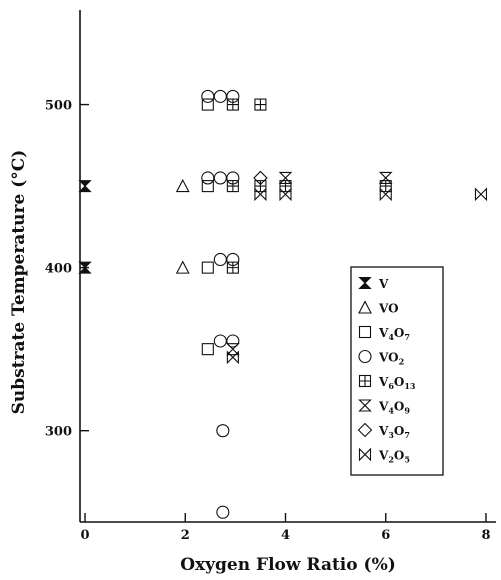 The height and width of the screenshot is (580, 501). Describe the element at coordinates (394, 408) in the screenshot. I see `legend-label: V4O9` at that location.